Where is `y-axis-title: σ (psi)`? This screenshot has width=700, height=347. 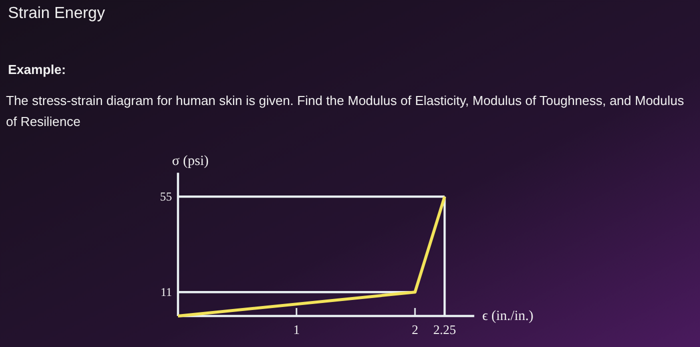 y-axis-title: σ (psi) is located at coordinates (191, 161).